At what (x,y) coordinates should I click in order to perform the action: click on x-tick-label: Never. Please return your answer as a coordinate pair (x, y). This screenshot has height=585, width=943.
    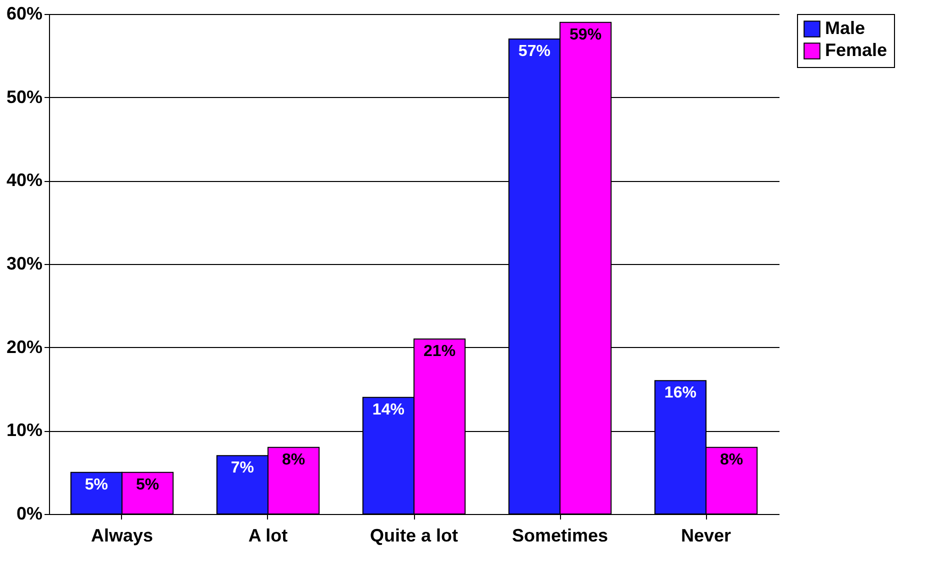
    Looking at the image, I should click on (706, 536).